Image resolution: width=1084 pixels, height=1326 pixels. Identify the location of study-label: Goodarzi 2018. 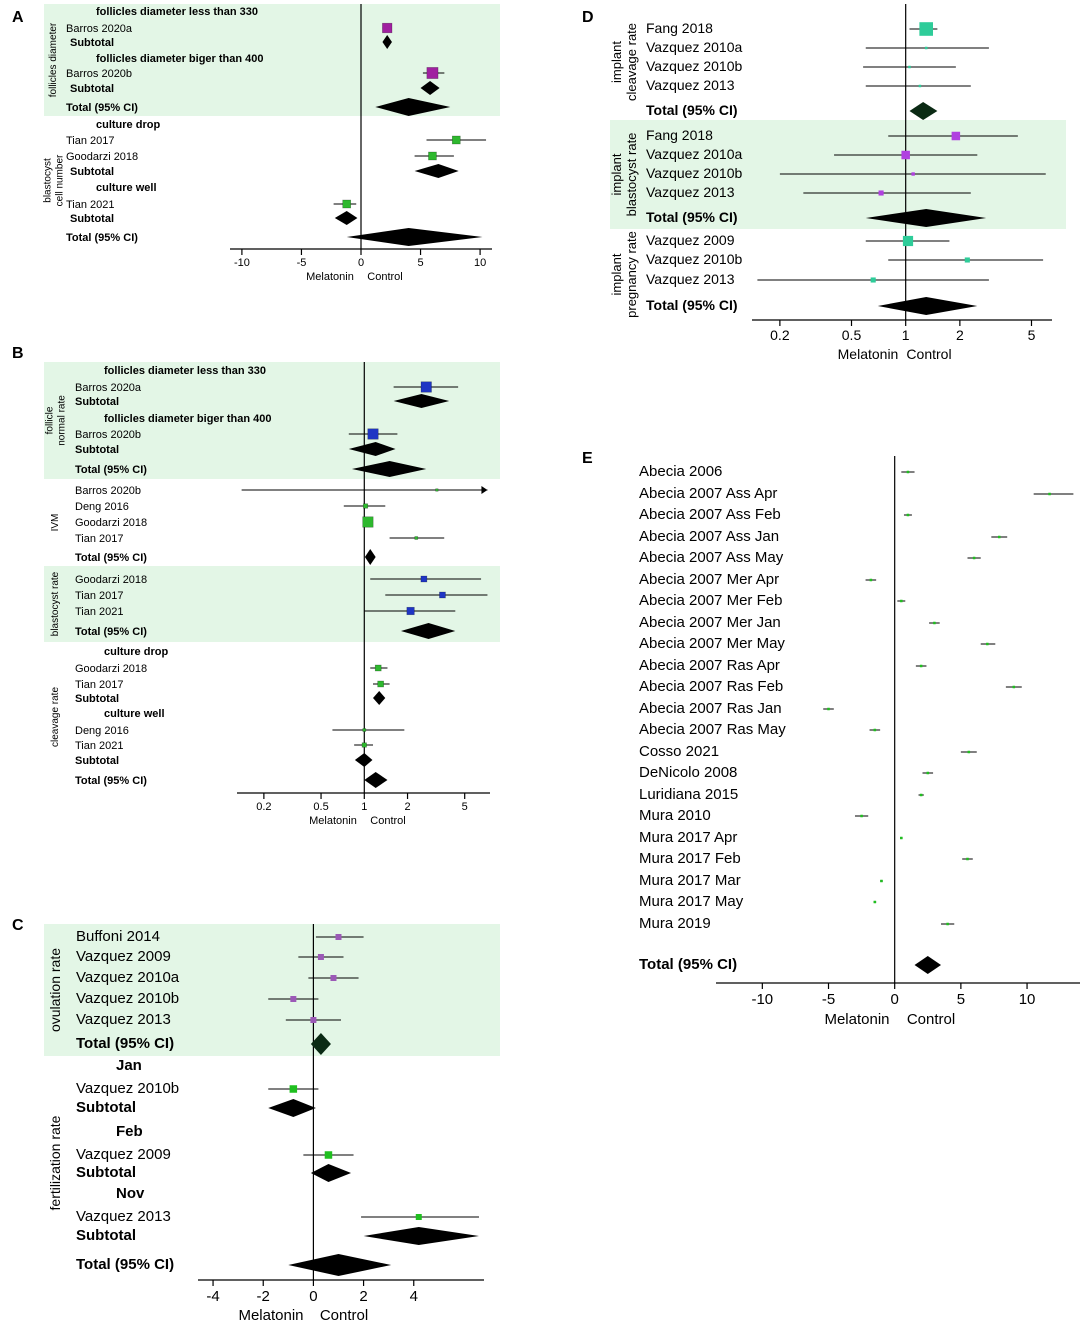
(111, 669).